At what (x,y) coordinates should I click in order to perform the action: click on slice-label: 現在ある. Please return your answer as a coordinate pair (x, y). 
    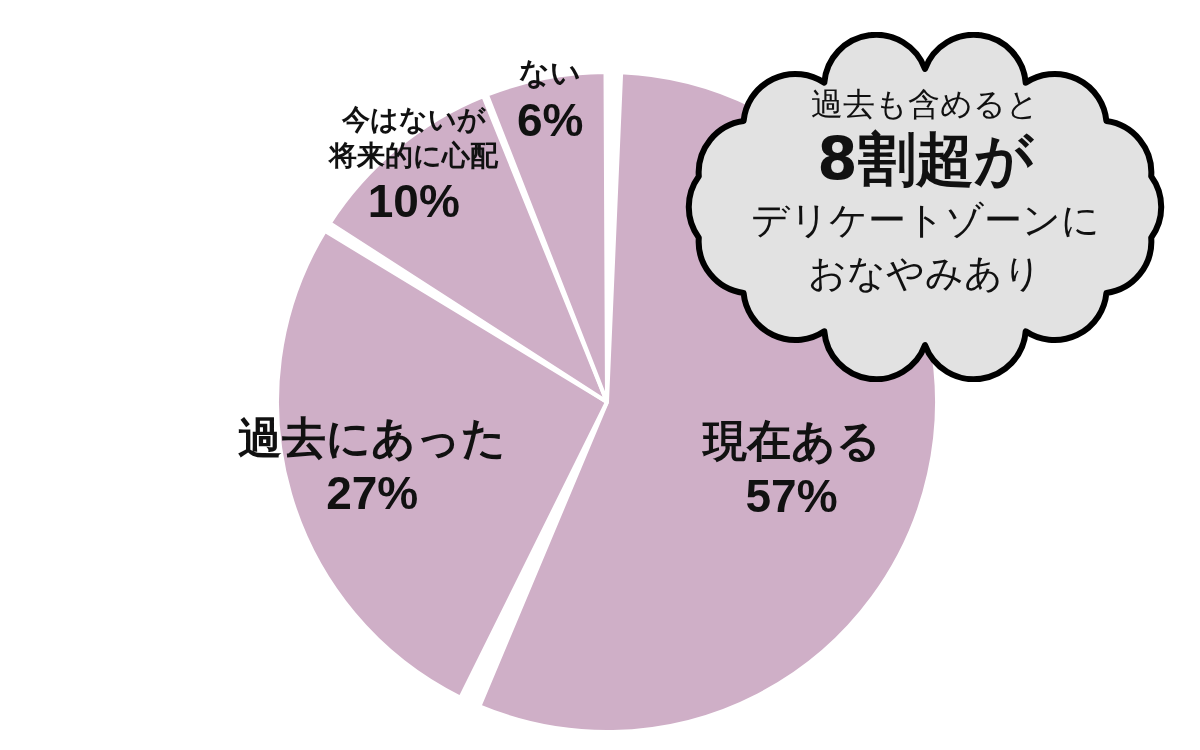
    Looking at the image, I should click on (790, 441).